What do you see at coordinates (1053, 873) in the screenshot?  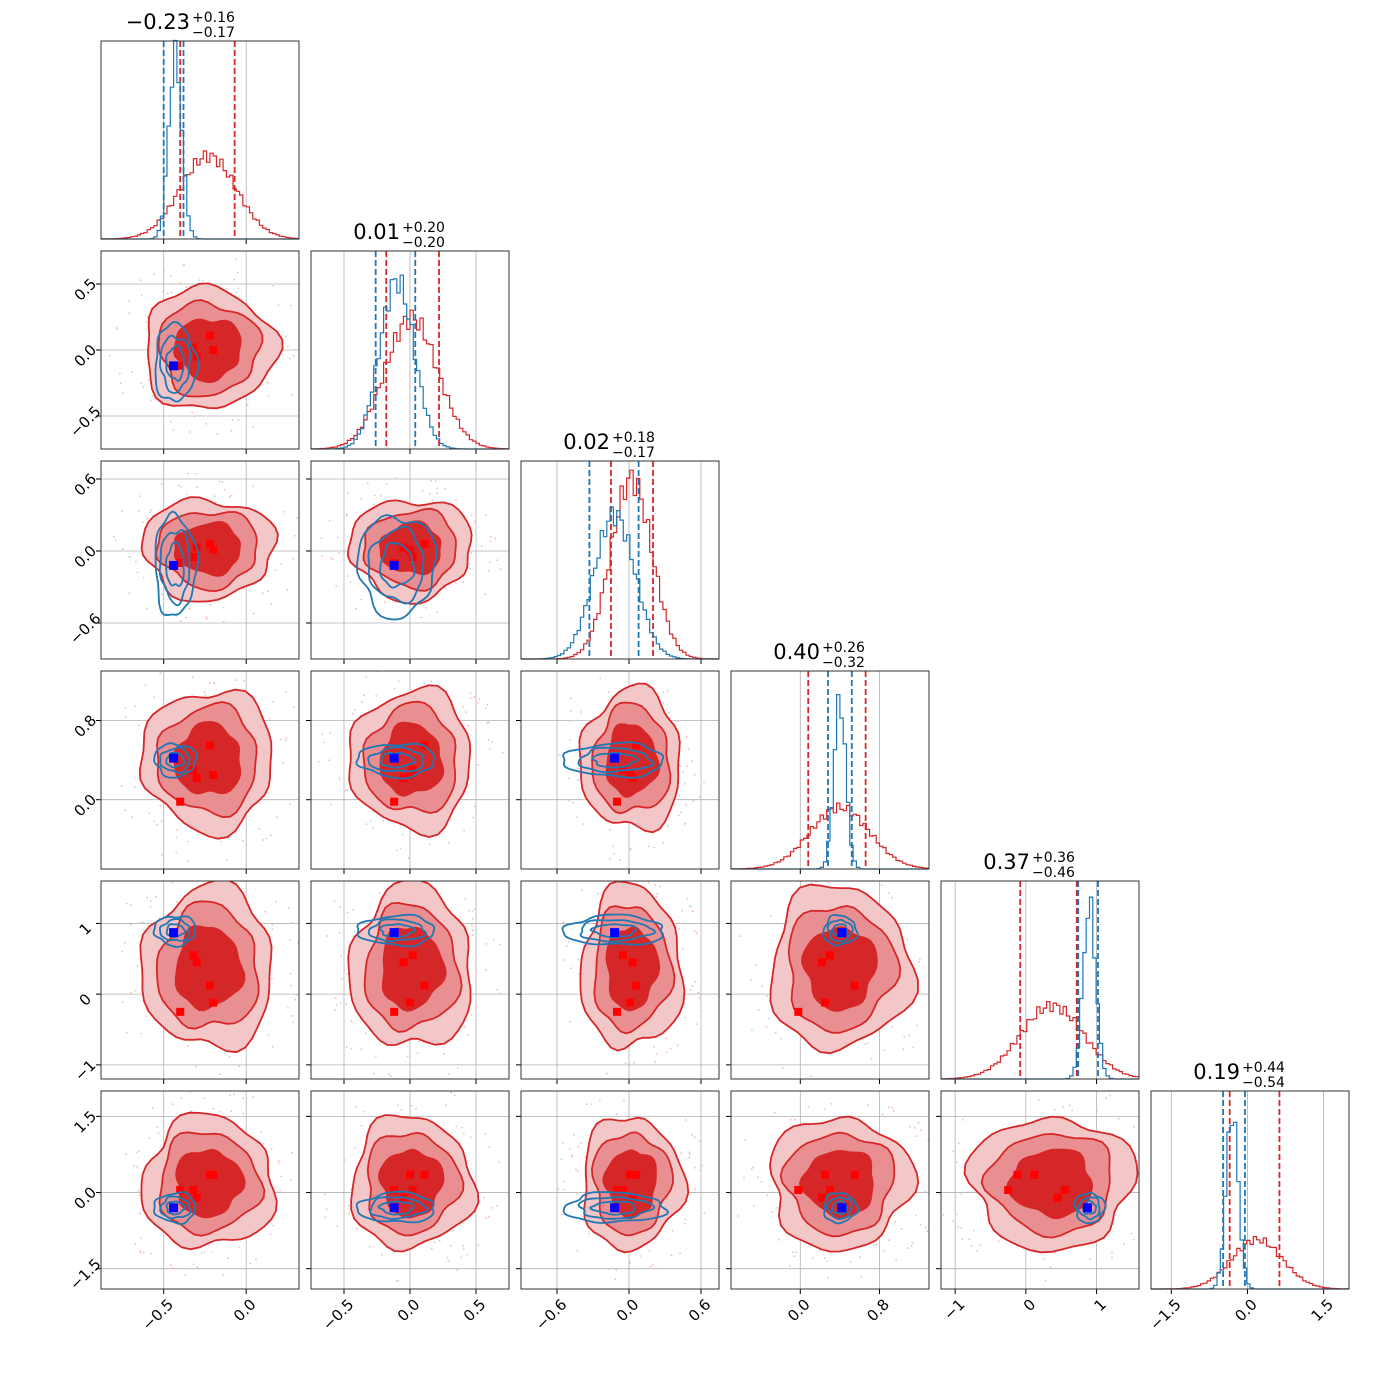 I see `panel-title-minus-4: −0.46` at bounding box center [1053, 873].